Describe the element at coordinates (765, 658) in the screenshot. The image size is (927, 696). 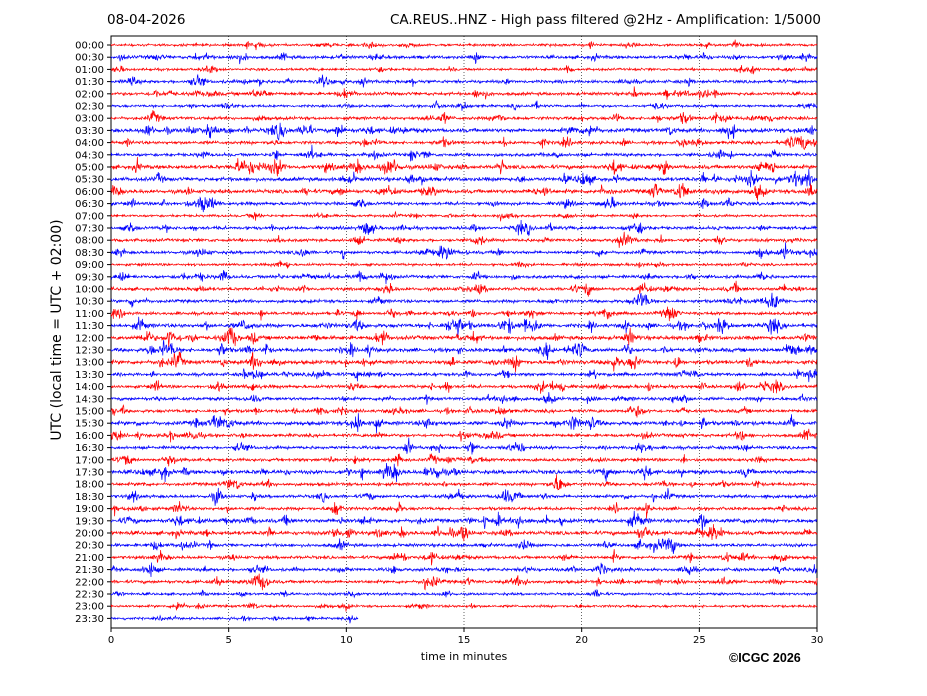
I see `copyright-label: ©ICGC 2026` at that location.